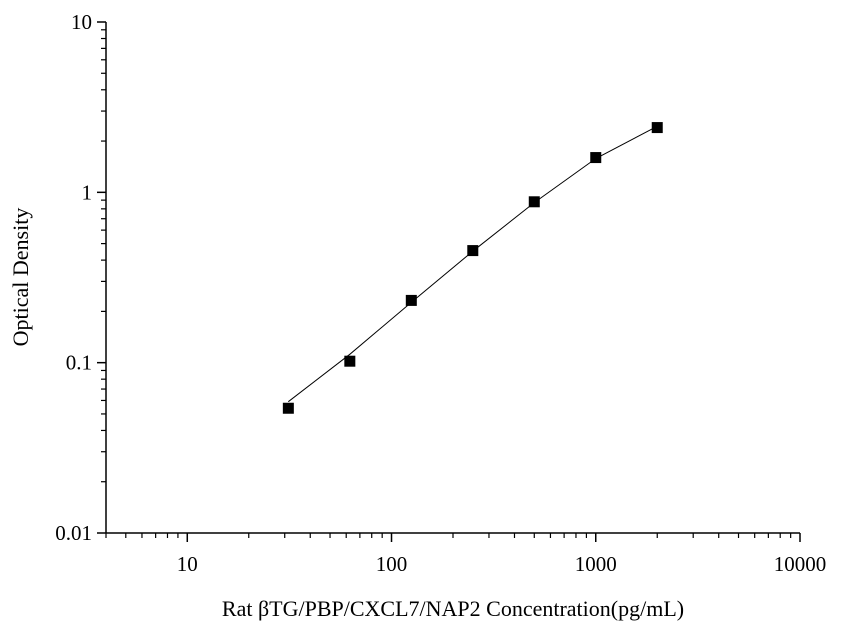 The height and width of the screenshot is (642, 843). What do you see at coordinates (87, 192) in the screenshot?
I see `y-tick-label: 1` at bounding box center [87, 192].